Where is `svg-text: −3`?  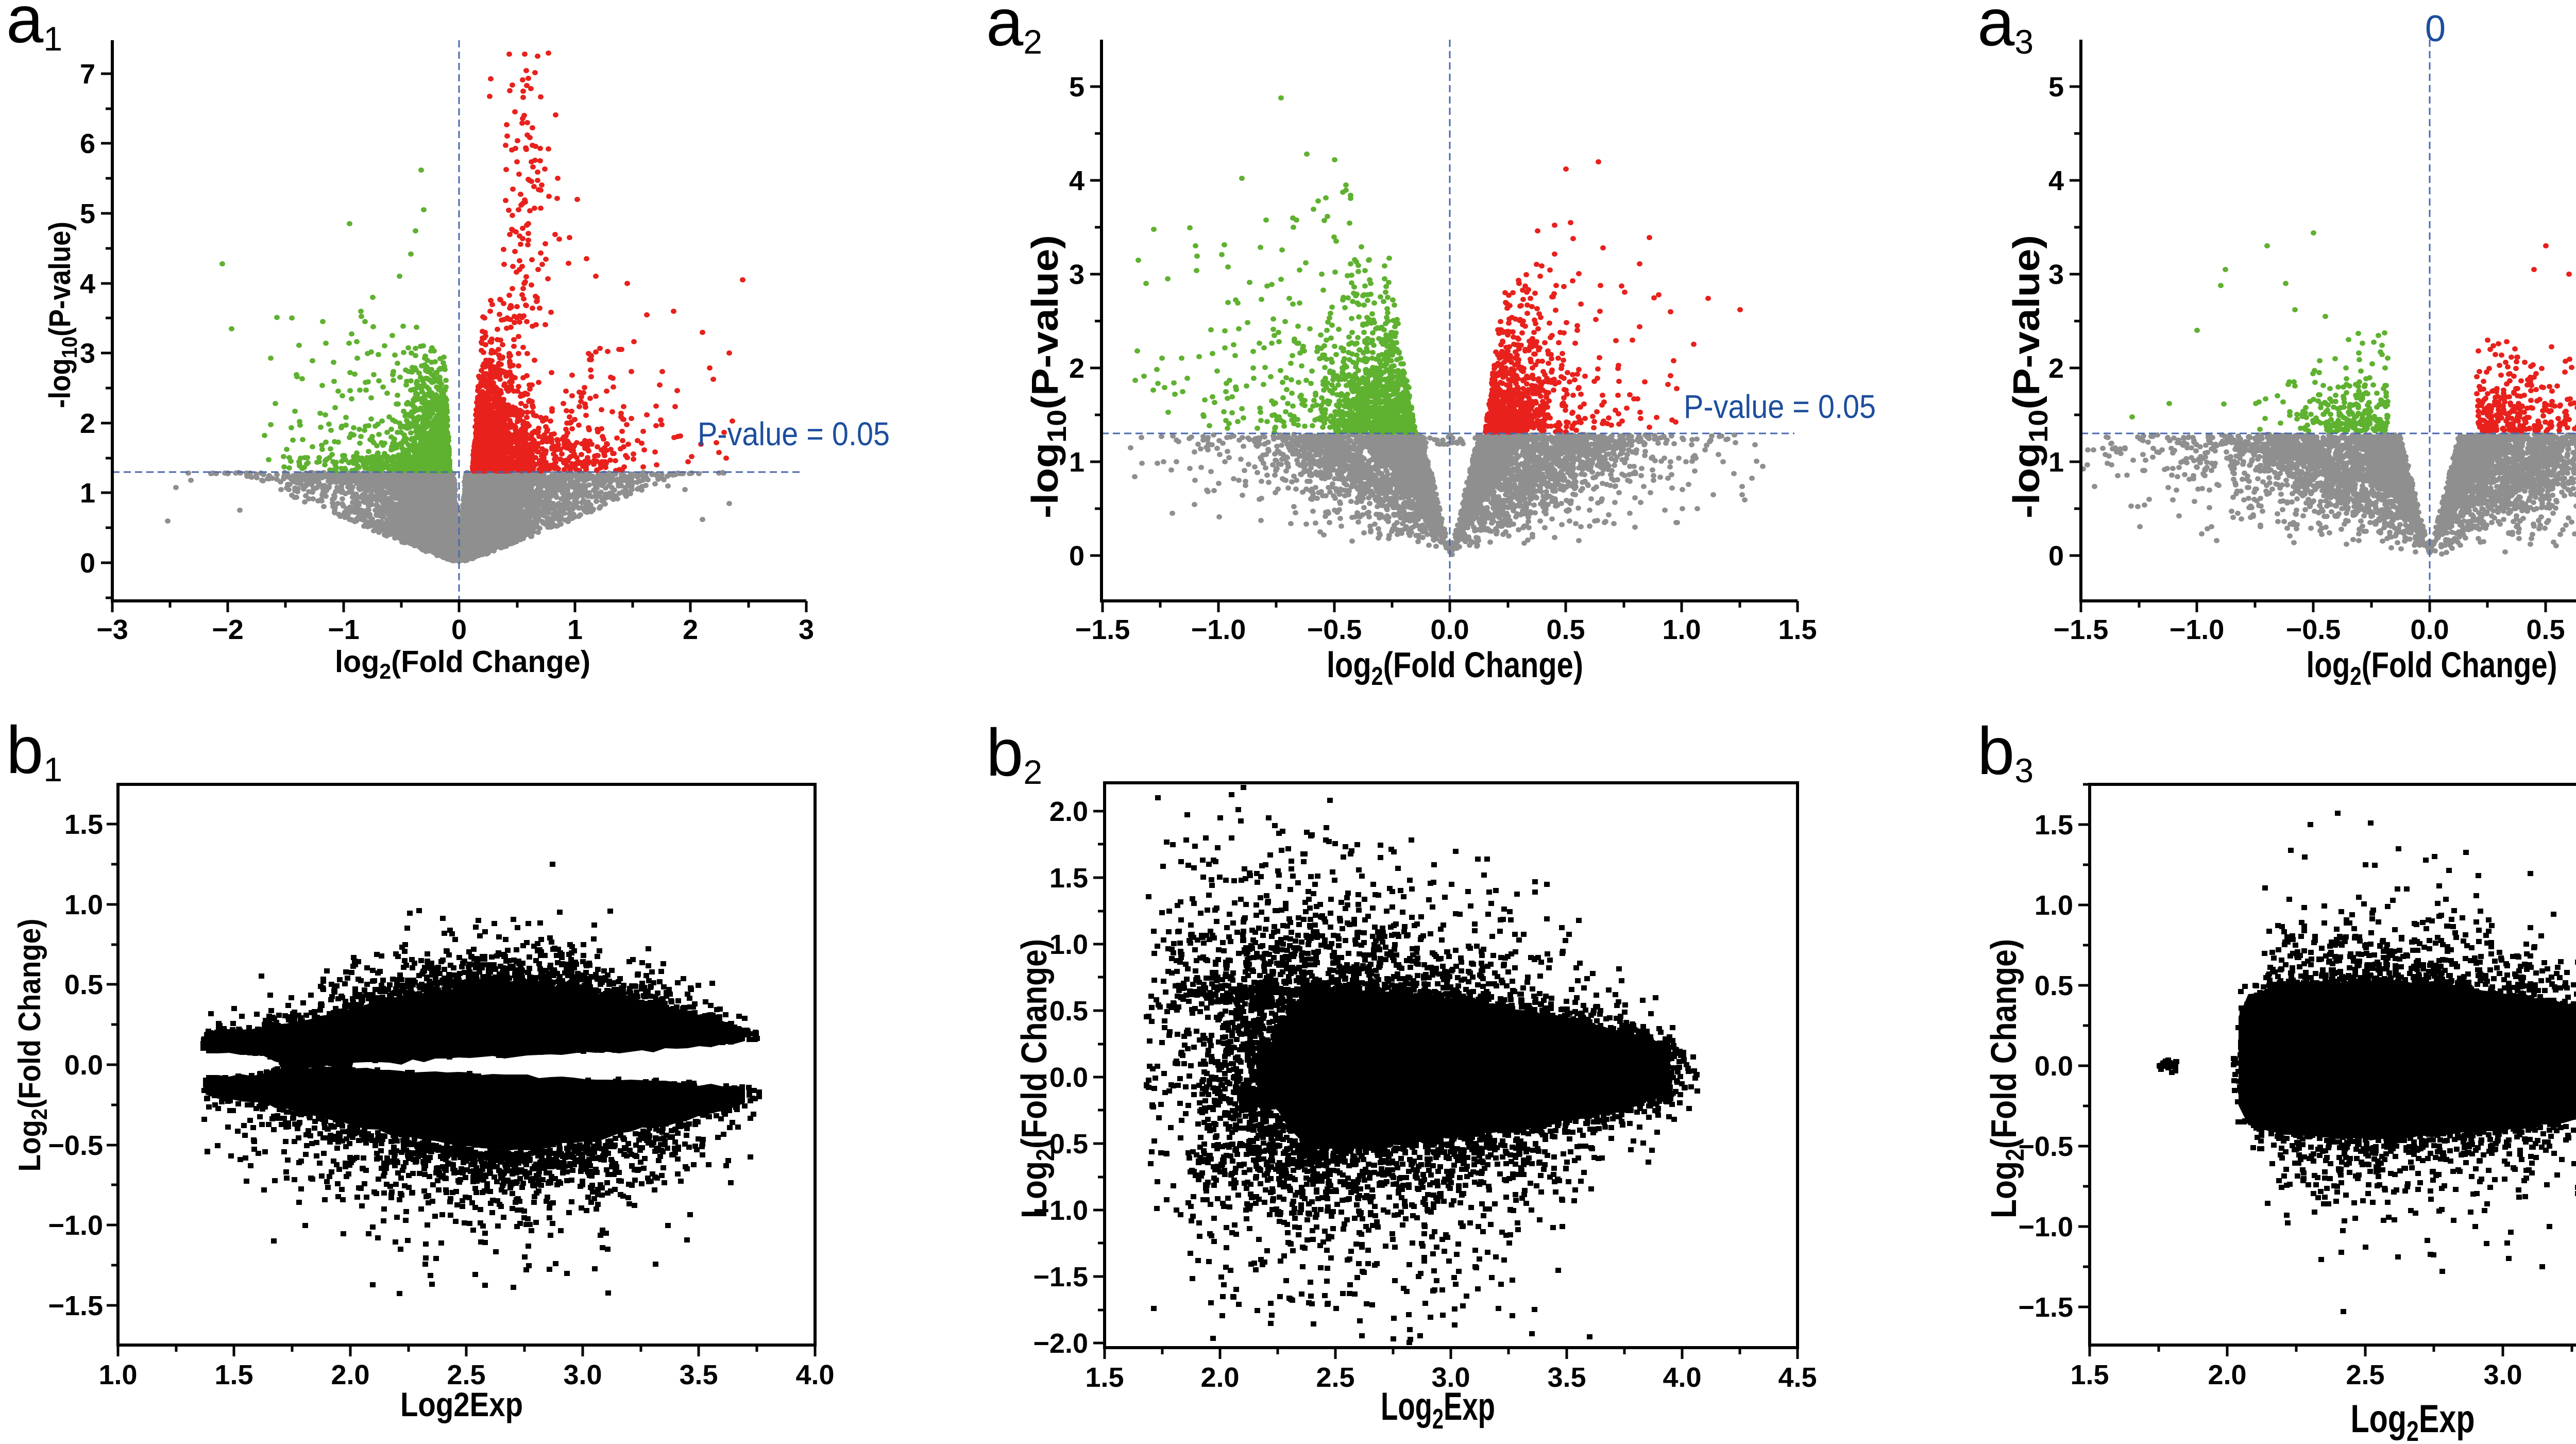 svg-text: −3 is located at coordinates (112, 629).